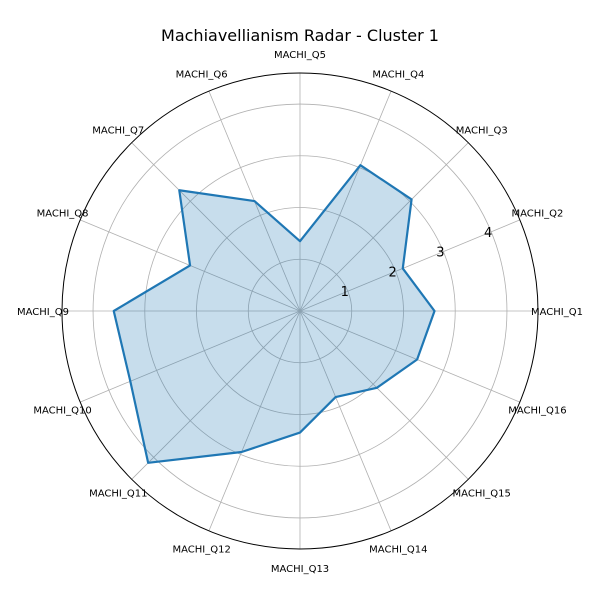  I want to click on radial-tick-1: 1, so click(345, 292).